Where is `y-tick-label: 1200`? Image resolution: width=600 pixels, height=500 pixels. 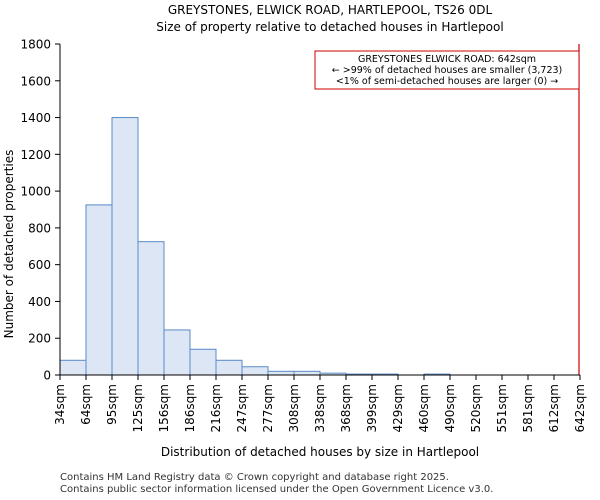 y-tick-label: 1200 is located at coordinates (35, 155).